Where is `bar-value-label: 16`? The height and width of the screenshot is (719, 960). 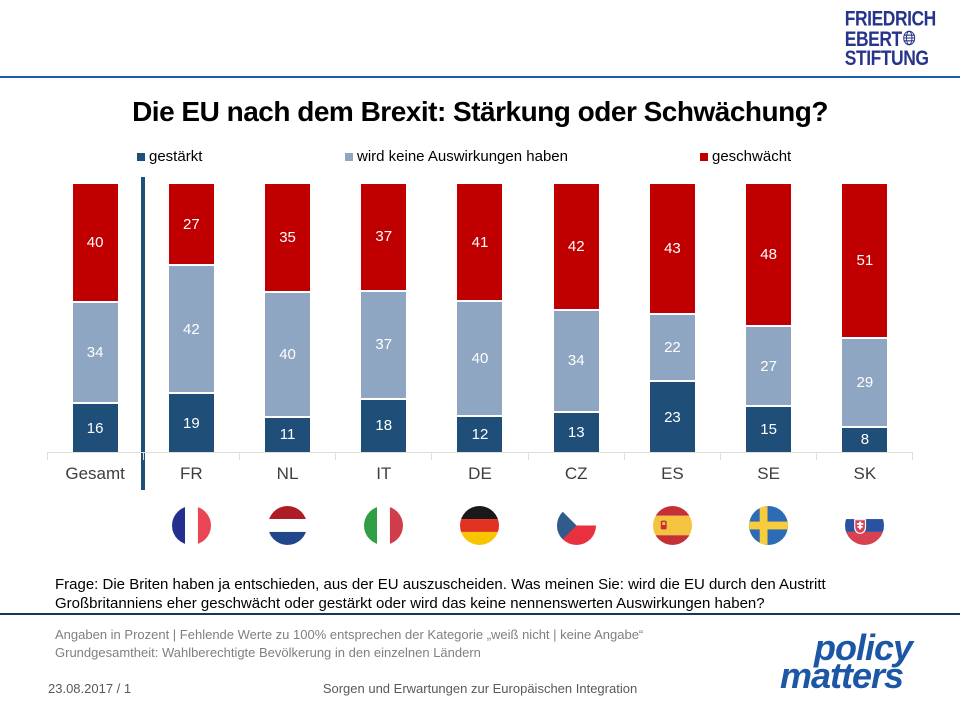
bar-value-label: 16 is located at coordinates (95, 428).